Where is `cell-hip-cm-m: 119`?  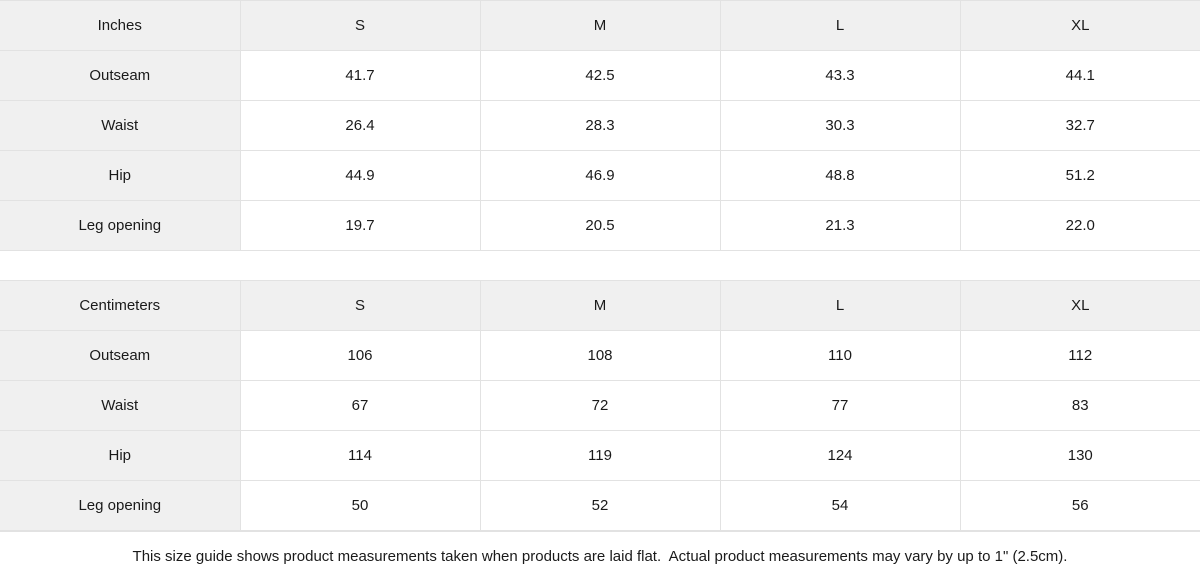 cell-hip-cm-m: 119 is located at coordinates (600, 456).